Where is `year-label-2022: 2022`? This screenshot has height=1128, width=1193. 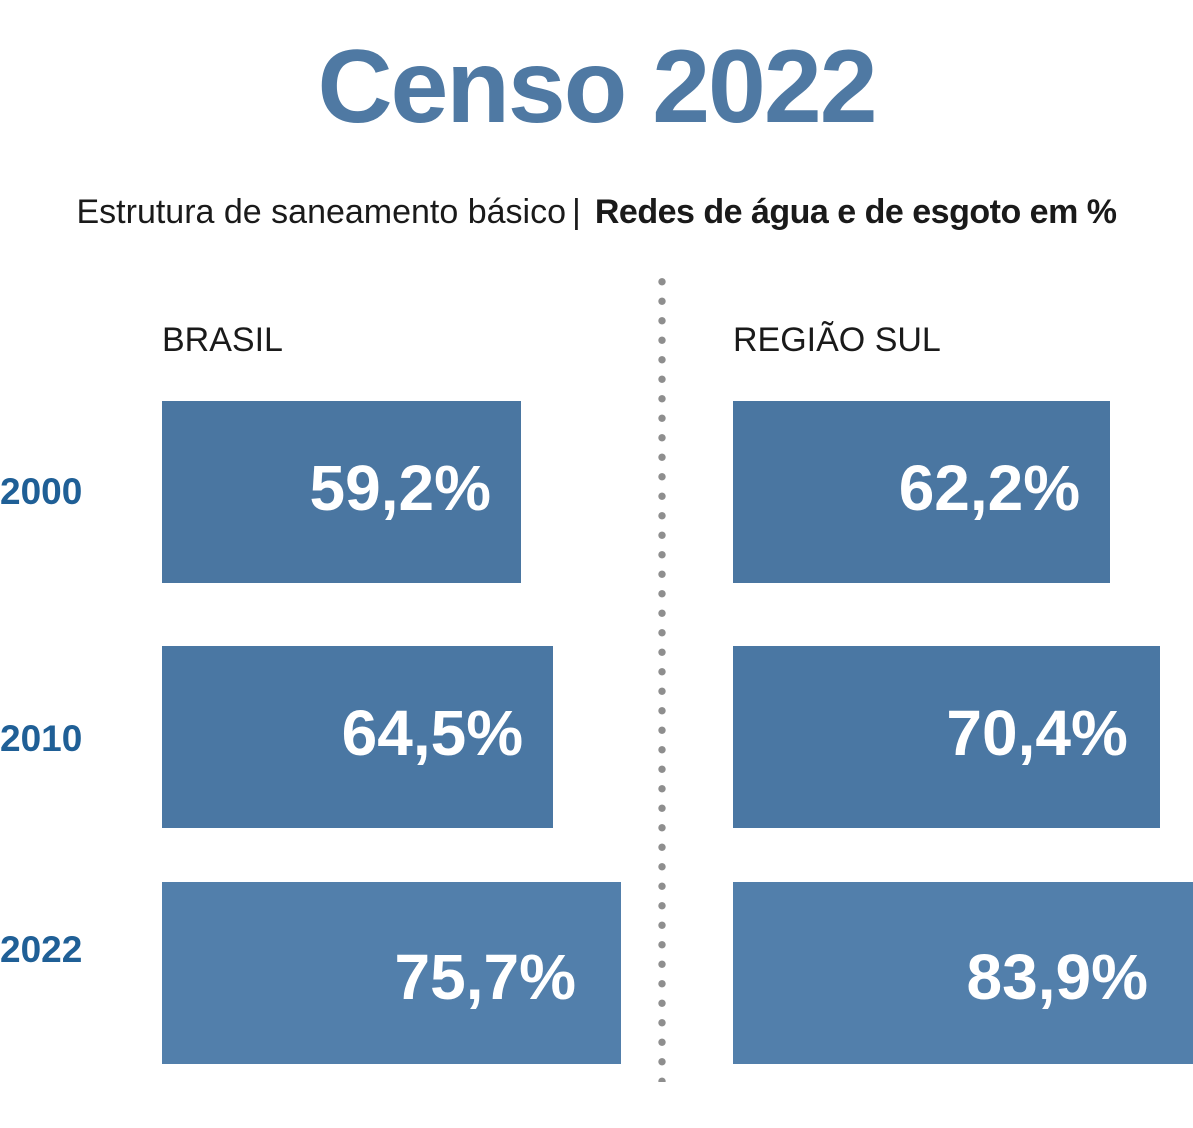 year-label-2022: 2022 is located at coordinates (41, 949).